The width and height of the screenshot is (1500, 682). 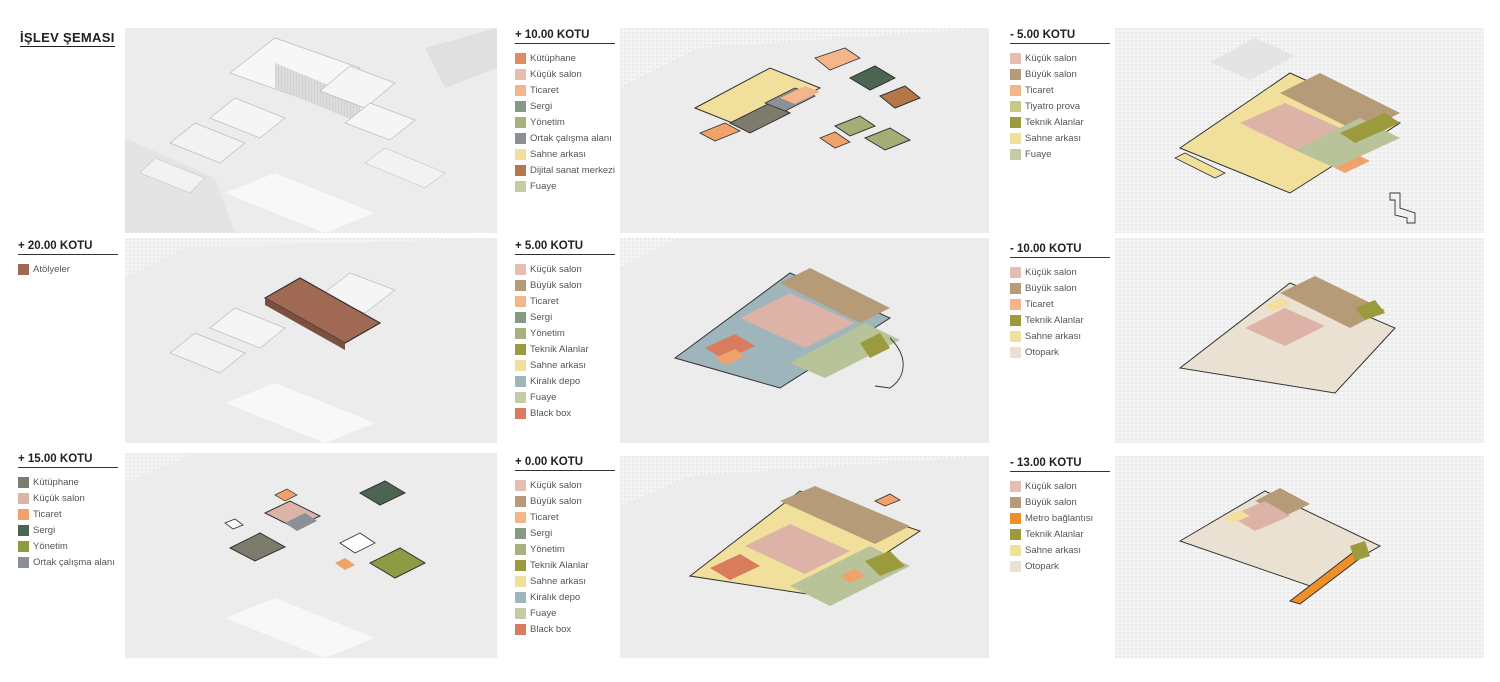 I want to click on legend-label: Kütüphane, so click(x=553, y=58).